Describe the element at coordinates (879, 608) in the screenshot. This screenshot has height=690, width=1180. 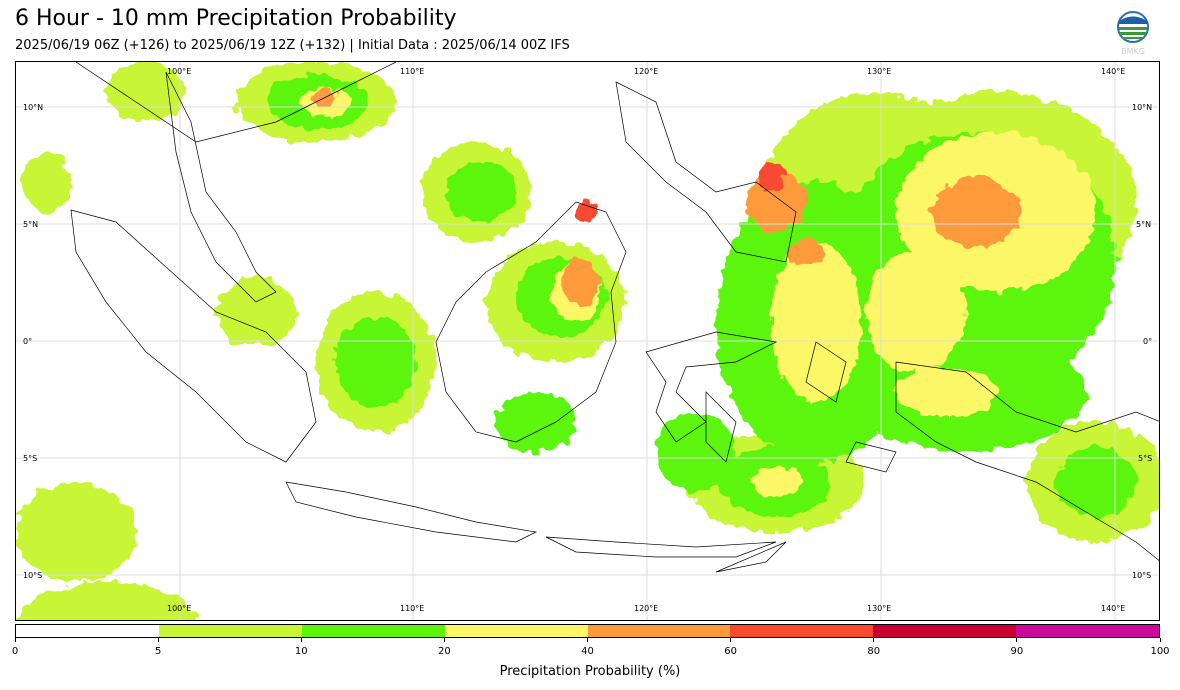
I see `lon-label-bottom: 130°E` at that location.